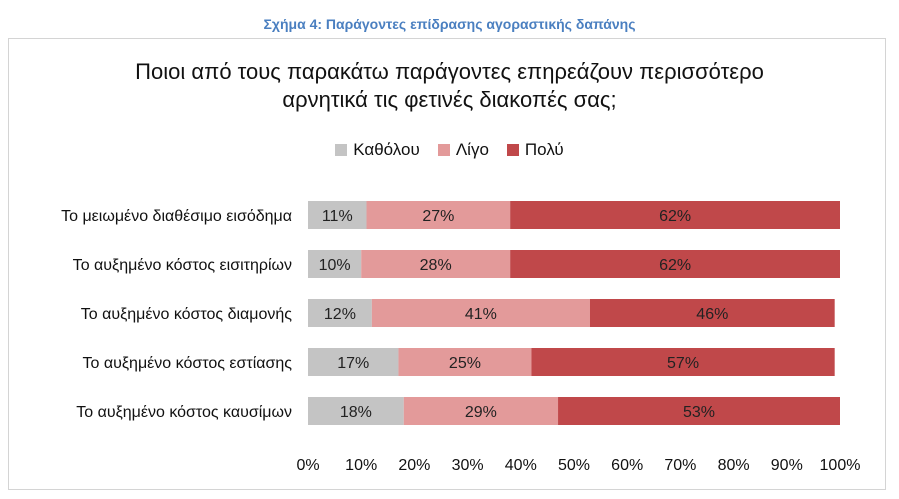 This screenshot has height=499, width=899. I want to click on x-tick-label: 20%, so click(414, 465).